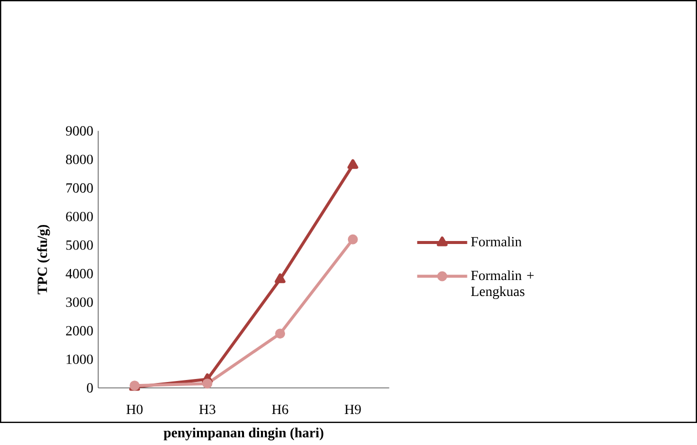 Image resolution: width=697 pixels, height=445 pixels. What do you see at coordinates (244, 434) in the screenshot?
I see `x-axis-title: penyimpanan dingin (hari)` at bounding box center [244, 434].